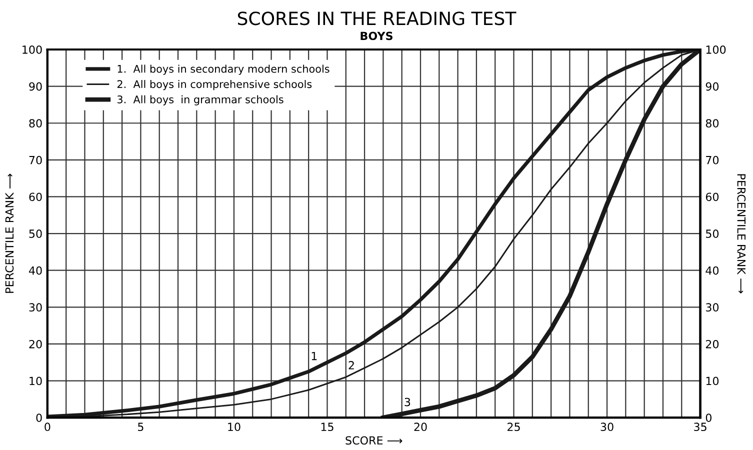 The image size is (753, 450). I want to click on y2-tick-label: 30, so click(712, 307).